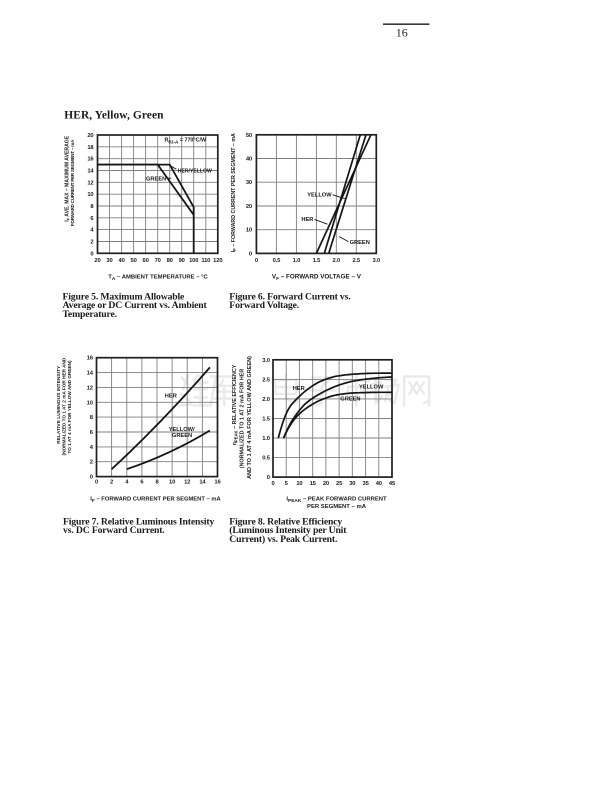  I want to click on svg-text:(NORMALIZED TO 1 AT 2 mA FOR H: (NORMALIZED TO 1 AT 2 mA FOR HER AND, so click(64, 406).